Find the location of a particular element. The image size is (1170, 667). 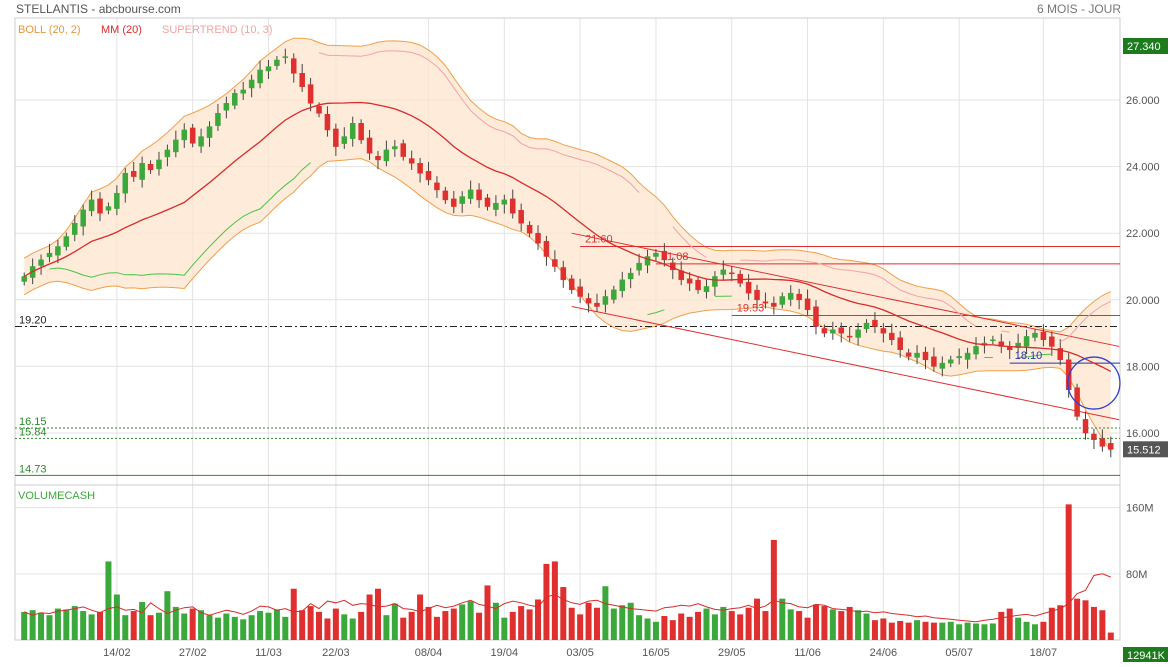

date-tick-label: 08/04 is located at coordinates (429, 653).